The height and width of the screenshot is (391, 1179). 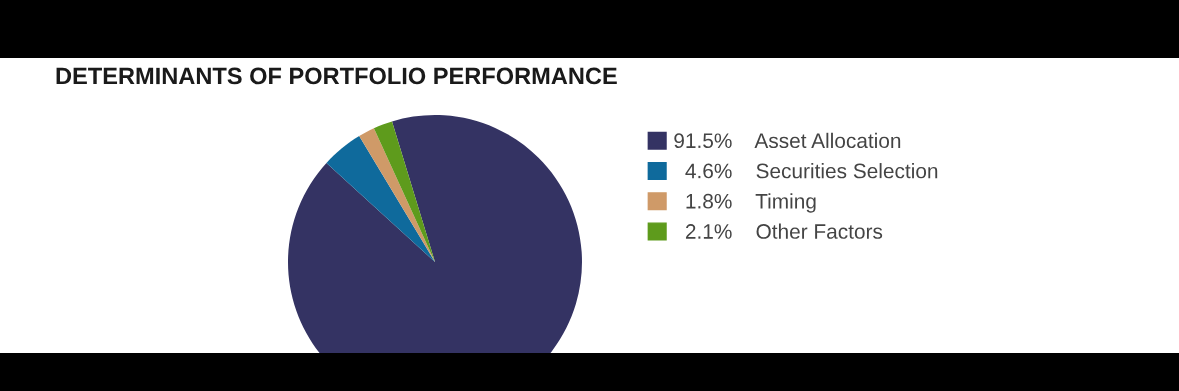 What do you see at coordinates (751, 203) in the screenshot?
I see `legend-label: 1.8% Timing` at bounding box center [751, 203].